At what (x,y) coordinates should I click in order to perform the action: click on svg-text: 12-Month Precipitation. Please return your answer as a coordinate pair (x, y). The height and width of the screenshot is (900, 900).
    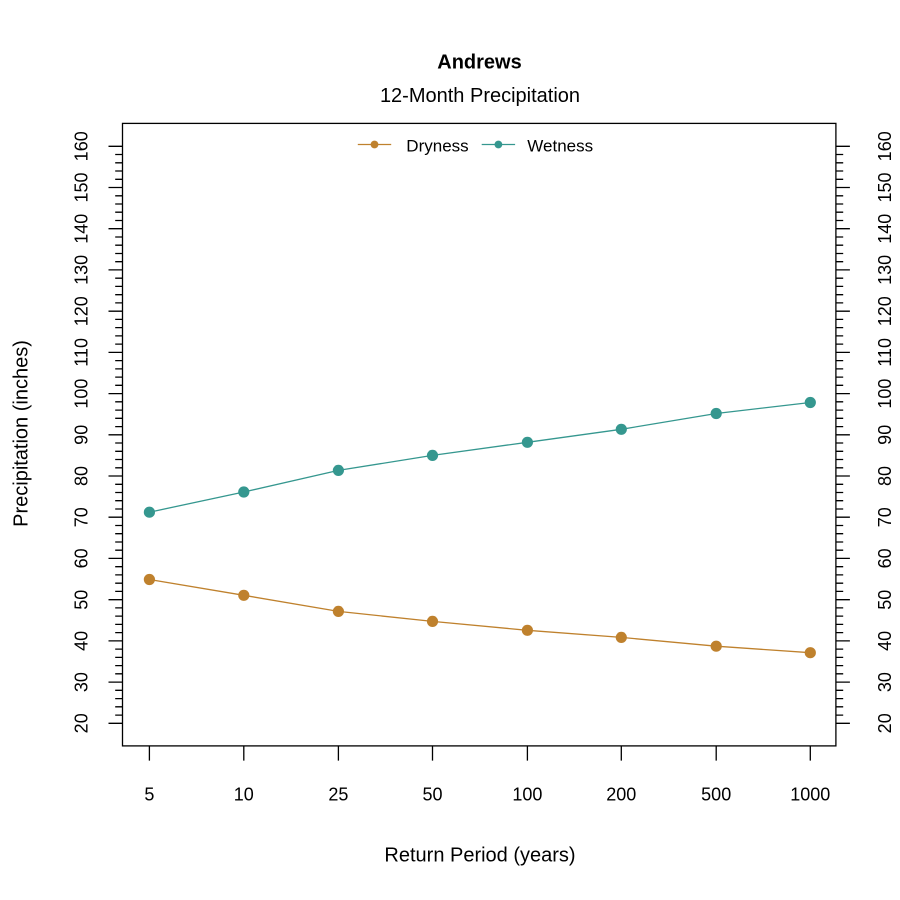
    Looking at the image, I should click on (480, 96).